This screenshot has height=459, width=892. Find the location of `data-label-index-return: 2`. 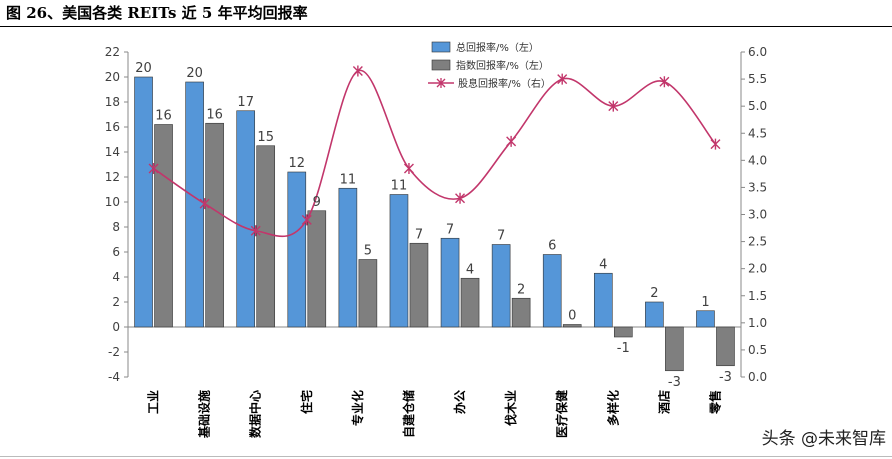

data-label-index-return: 2 is located at coordinates (521, 289).